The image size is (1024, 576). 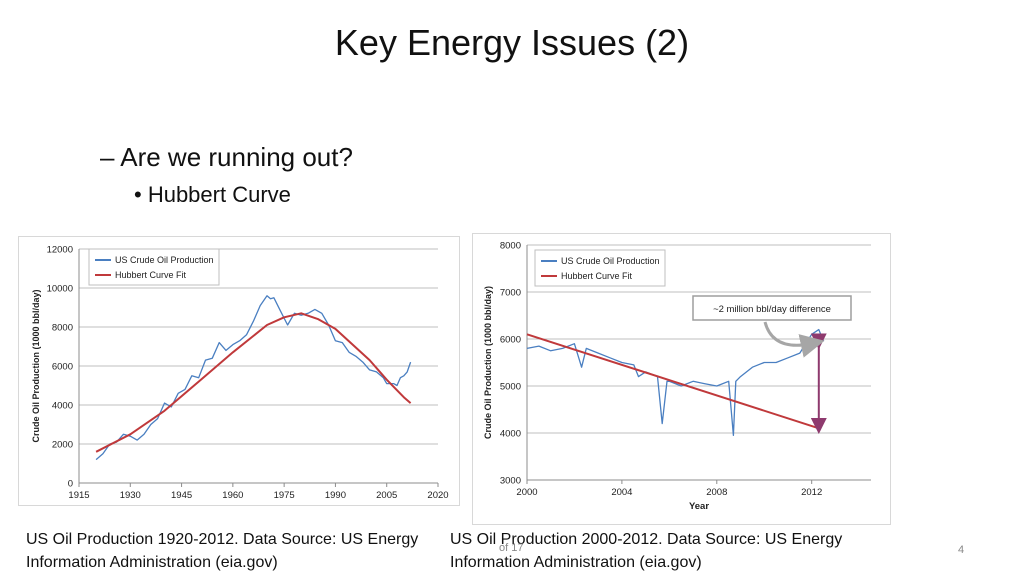 I want to click on y-tick-label: 5000, so click(x=510, y=387).